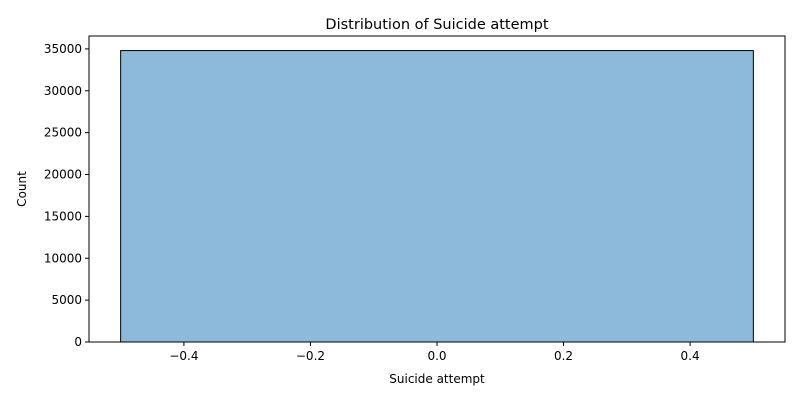 This screenshot has width=800, height=400. I want to click on y-tick-label: 0, so click(78, 342).